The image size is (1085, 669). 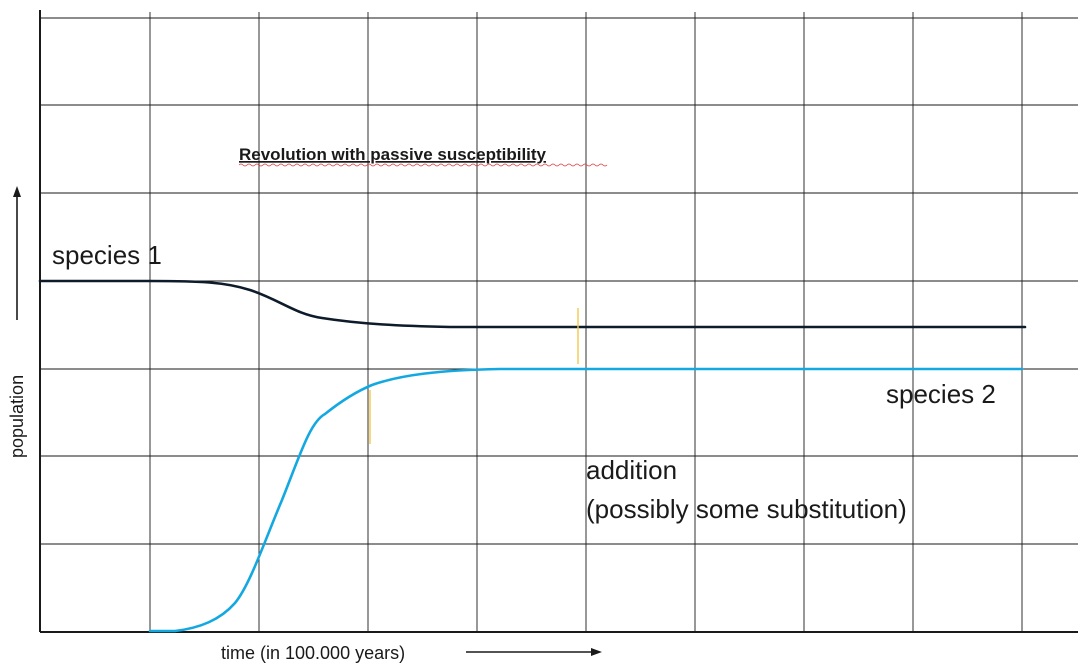 I want to click on x-axis-label: time (in 100.000 years), so click(x=313, y=653).